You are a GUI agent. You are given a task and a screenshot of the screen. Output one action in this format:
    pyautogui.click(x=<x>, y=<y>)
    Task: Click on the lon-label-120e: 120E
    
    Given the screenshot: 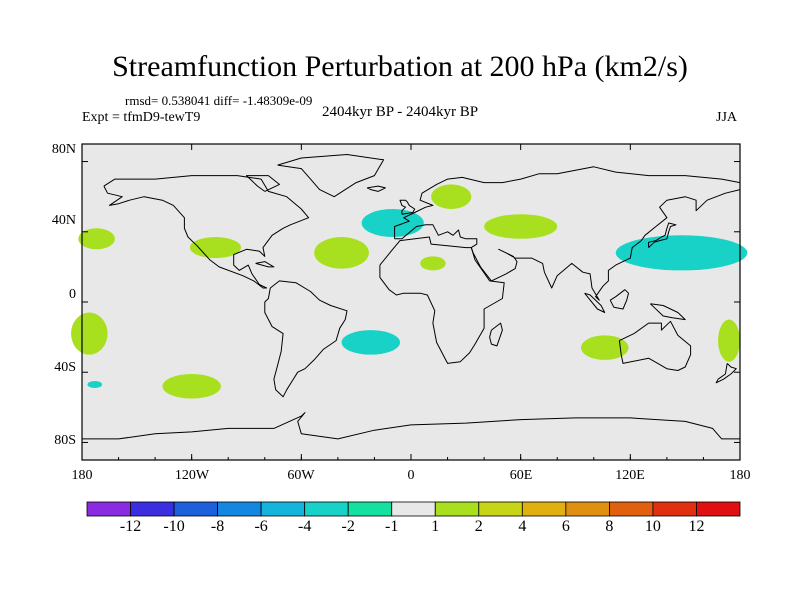 What is the action you would take?
    pyautogui.click(x=630, y=475)
    